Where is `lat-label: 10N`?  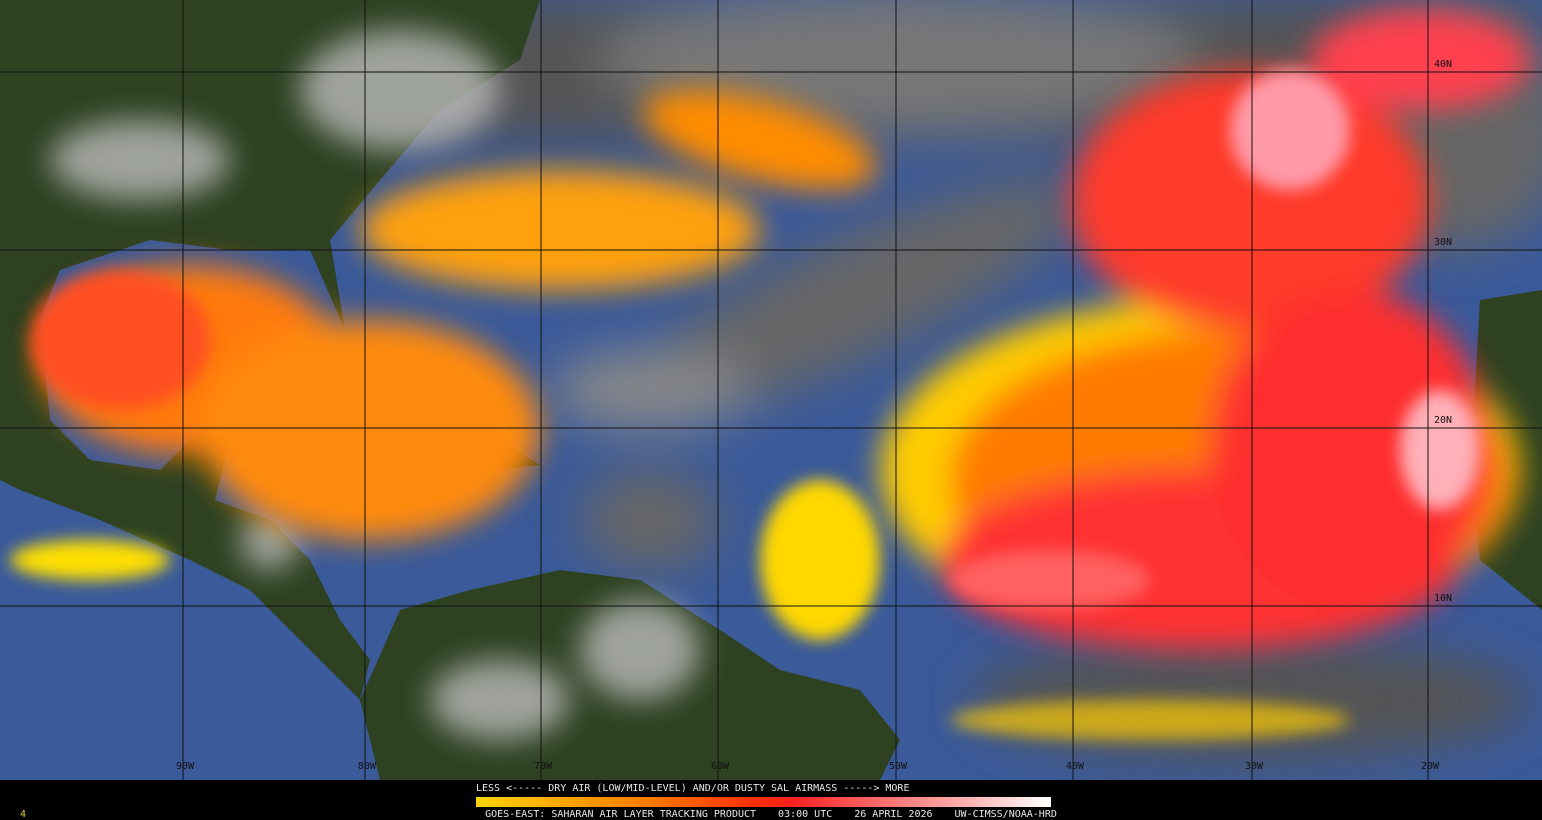
lat-label: 10N is located at coordinates (1443, 598).